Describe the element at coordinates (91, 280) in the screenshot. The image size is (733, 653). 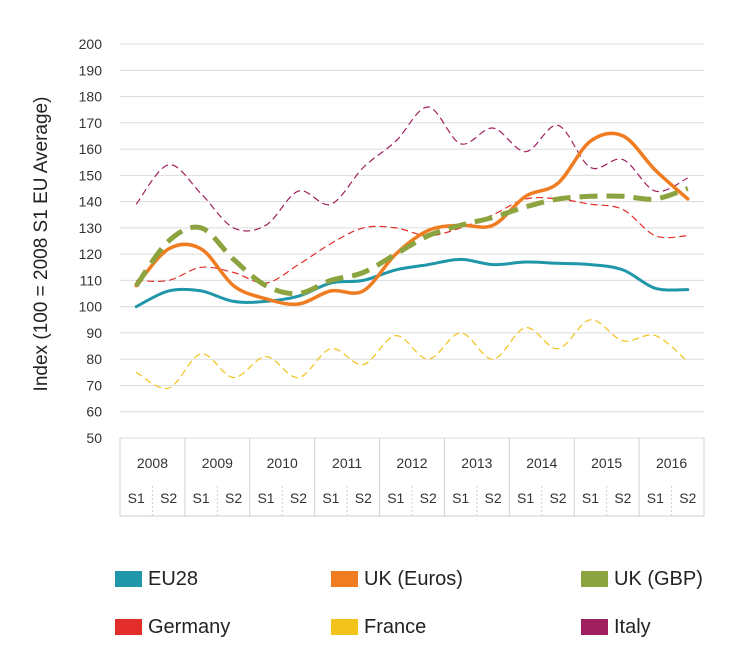
I see `y-tick-label: 110` at that location.